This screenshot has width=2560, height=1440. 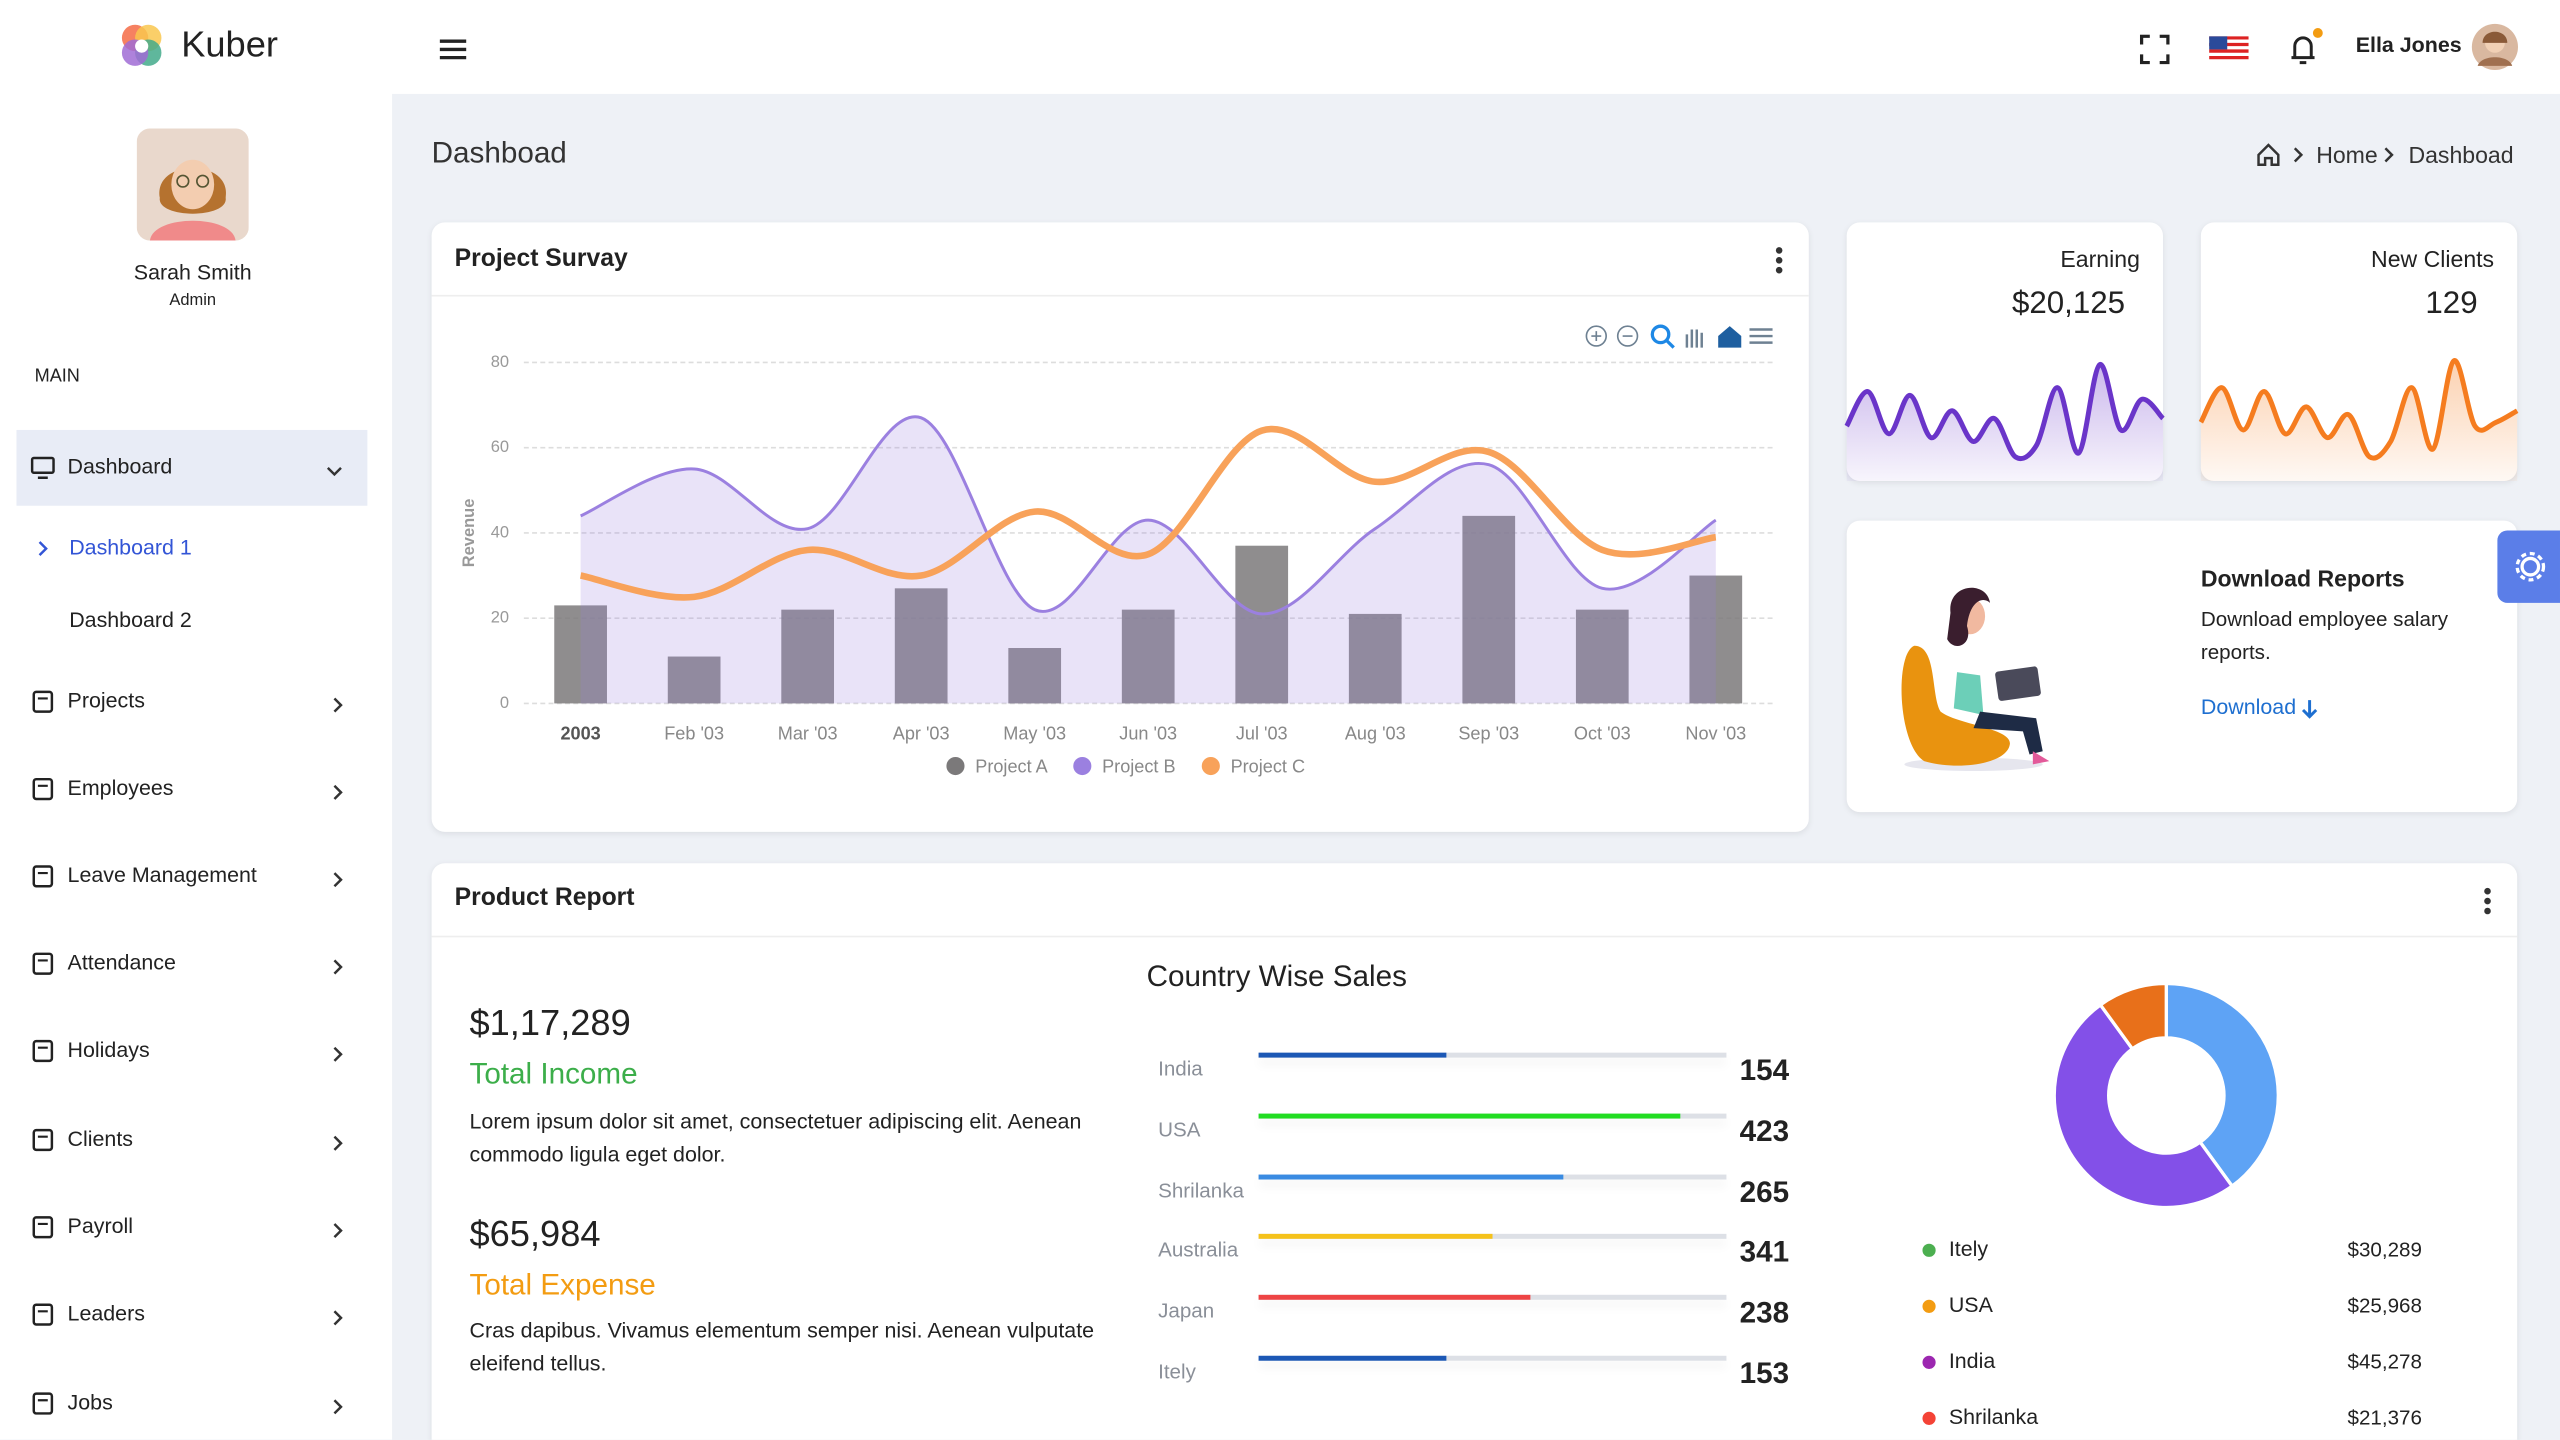 What do you see at coordinates (192, 467) in the screenshot?
I see `active-menu-item` at bounding box center [192, 467].